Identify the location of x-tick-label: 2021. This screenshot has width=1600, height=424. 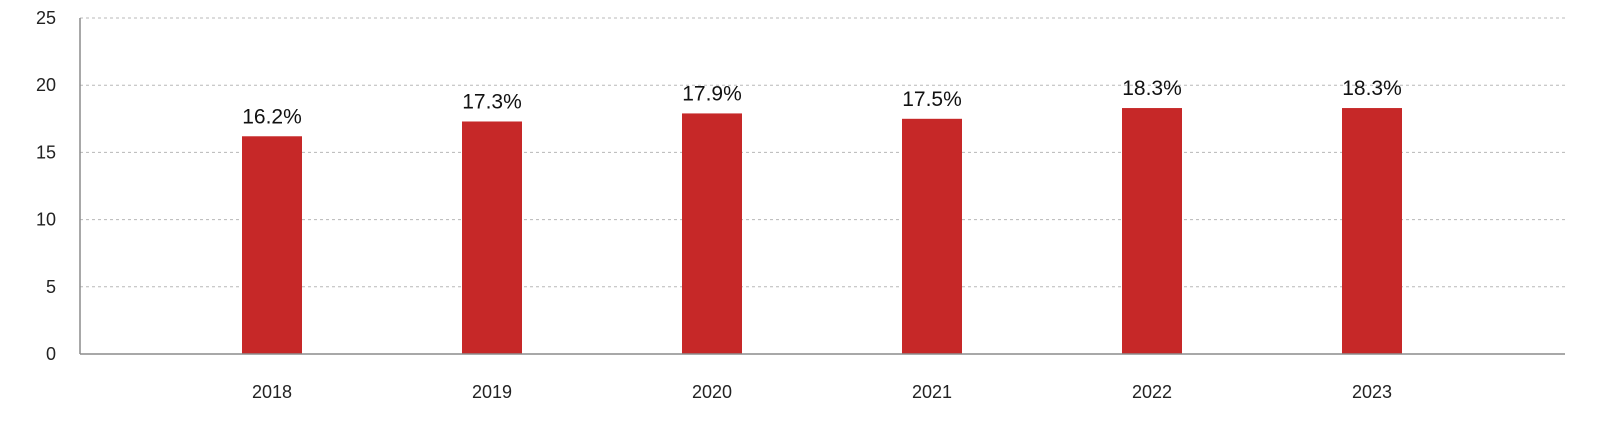
(932, 392).